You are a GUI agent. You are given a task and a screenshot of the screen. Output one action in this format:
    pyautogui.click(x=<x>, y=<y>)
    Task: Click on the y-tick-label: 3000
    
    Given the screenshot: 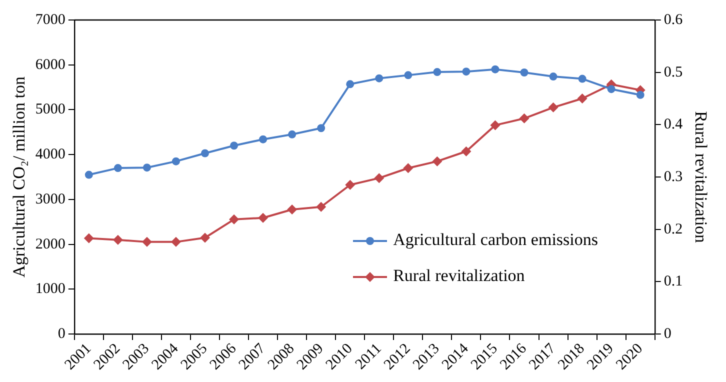 What is the action you would take?
    pyautogui.click(x=50, y=199)
    